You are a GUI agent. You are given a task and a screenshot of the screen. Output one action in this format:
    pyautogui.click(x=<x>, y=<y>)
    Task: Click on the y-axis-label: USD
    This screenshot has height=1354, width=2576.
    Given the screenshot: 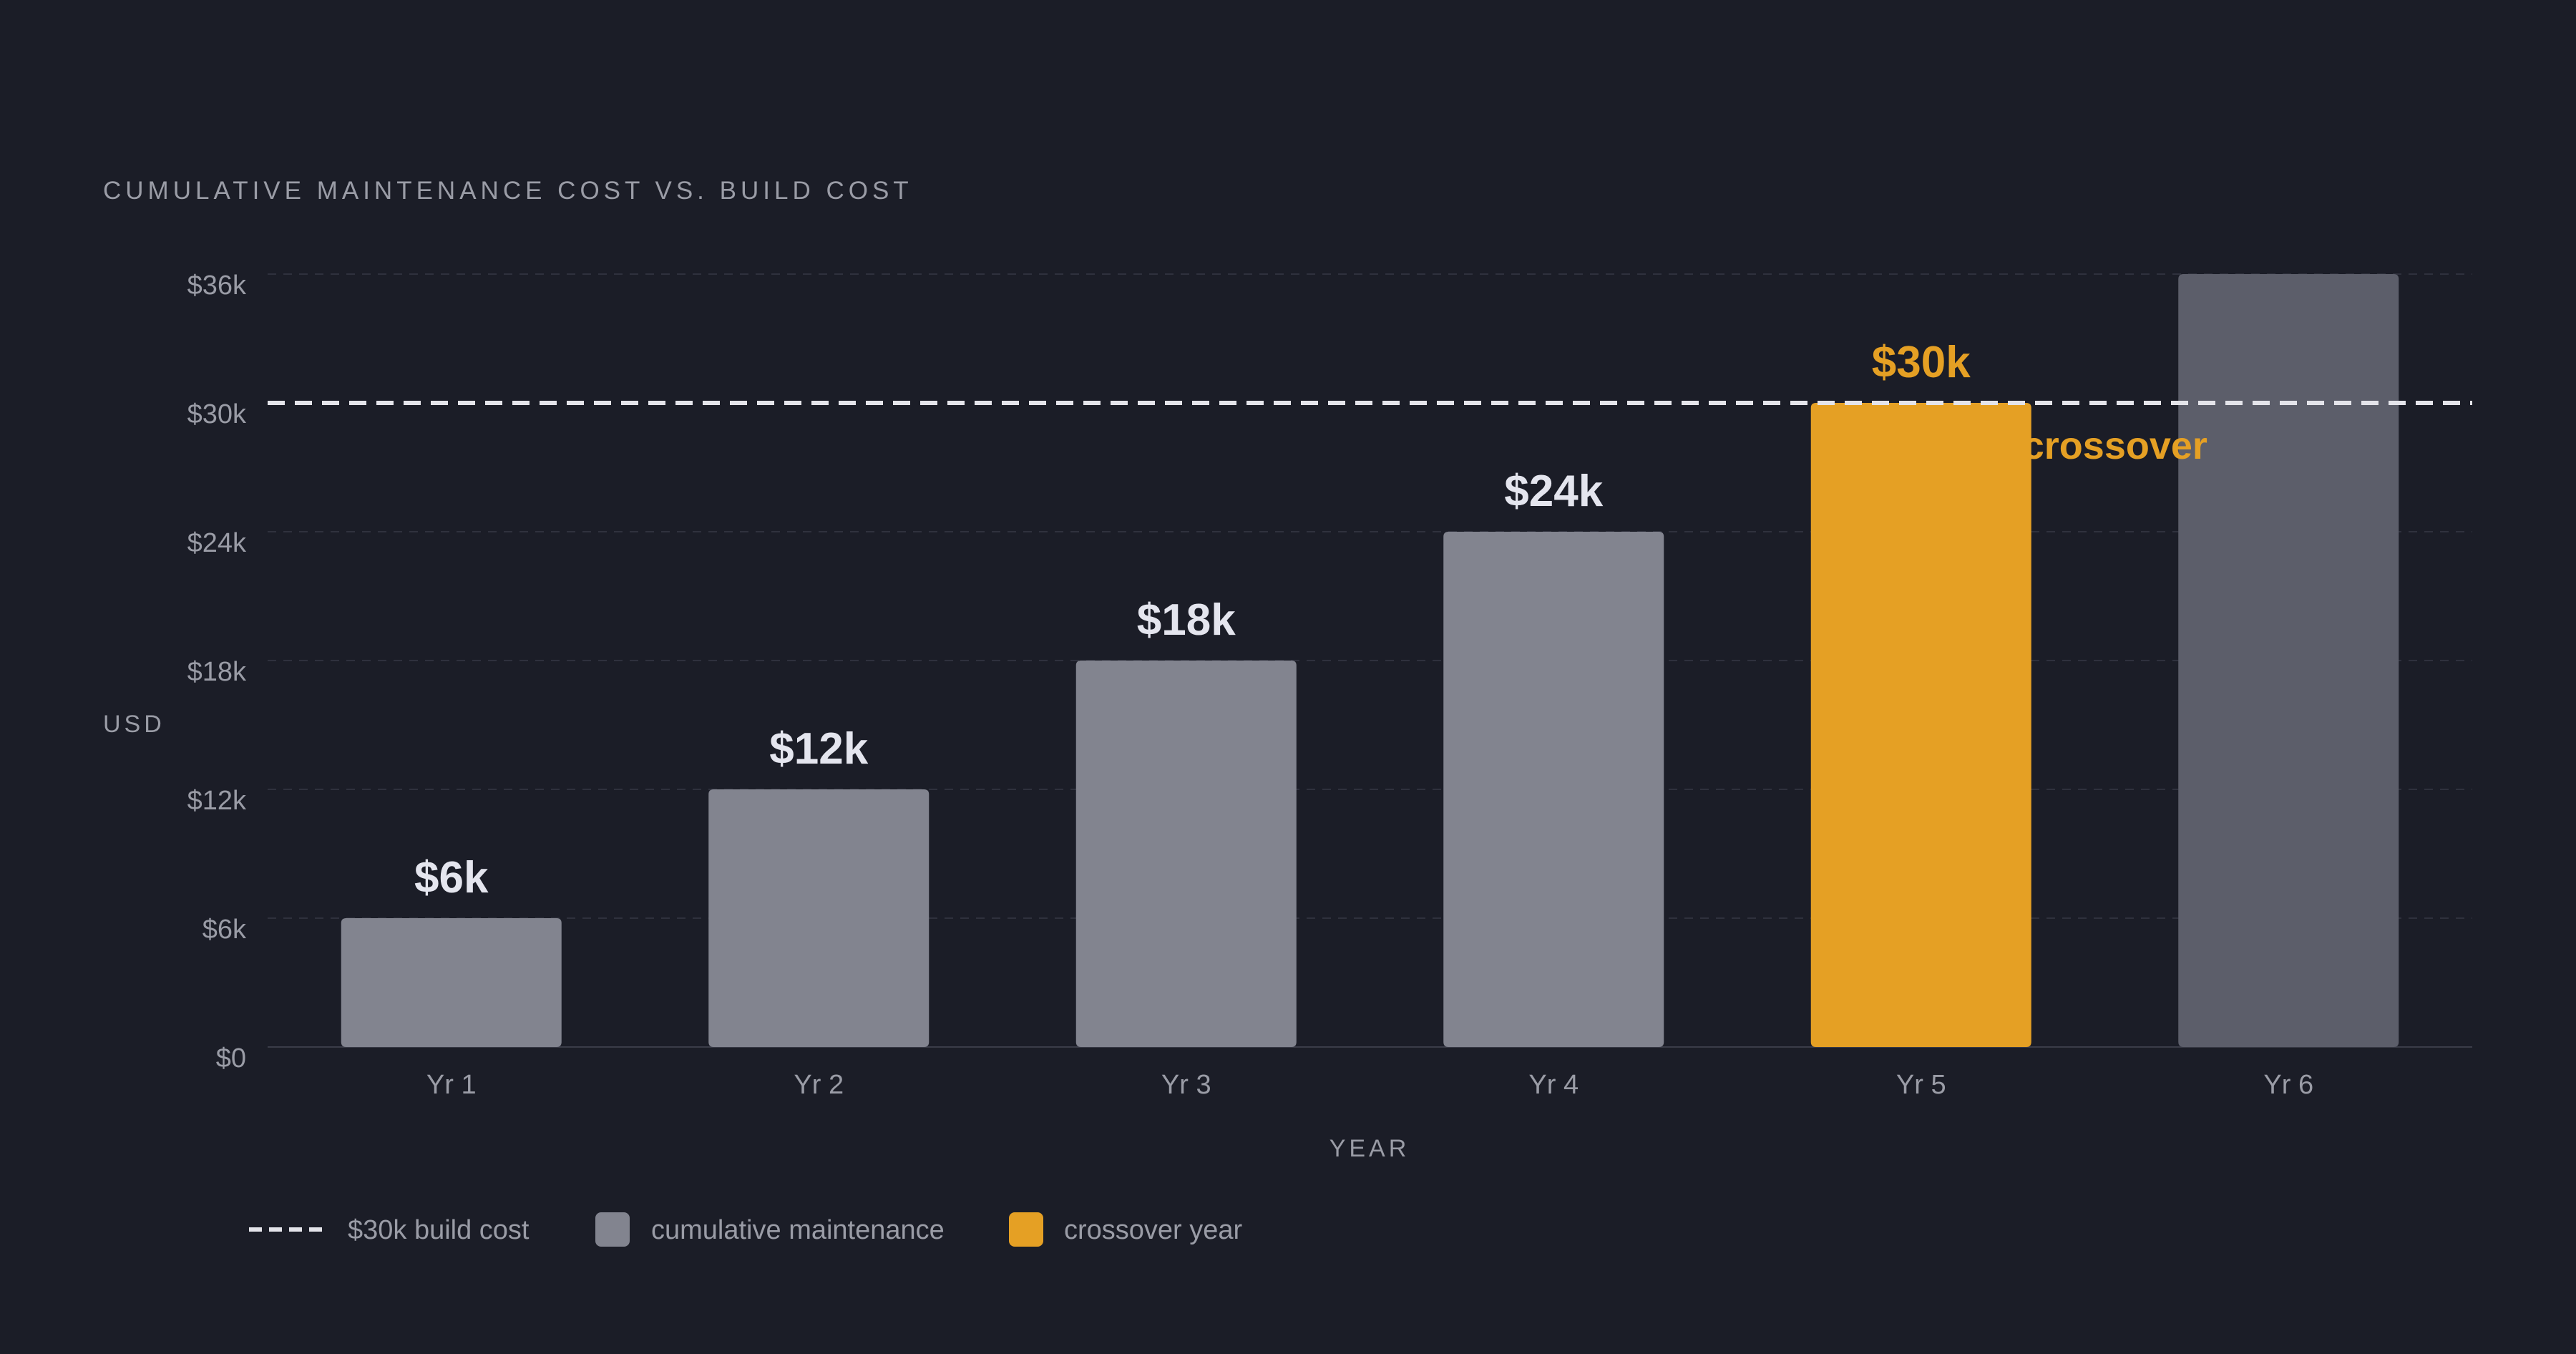 What is the action you would take?
    pyautogui.click(x=134, y=724)
    